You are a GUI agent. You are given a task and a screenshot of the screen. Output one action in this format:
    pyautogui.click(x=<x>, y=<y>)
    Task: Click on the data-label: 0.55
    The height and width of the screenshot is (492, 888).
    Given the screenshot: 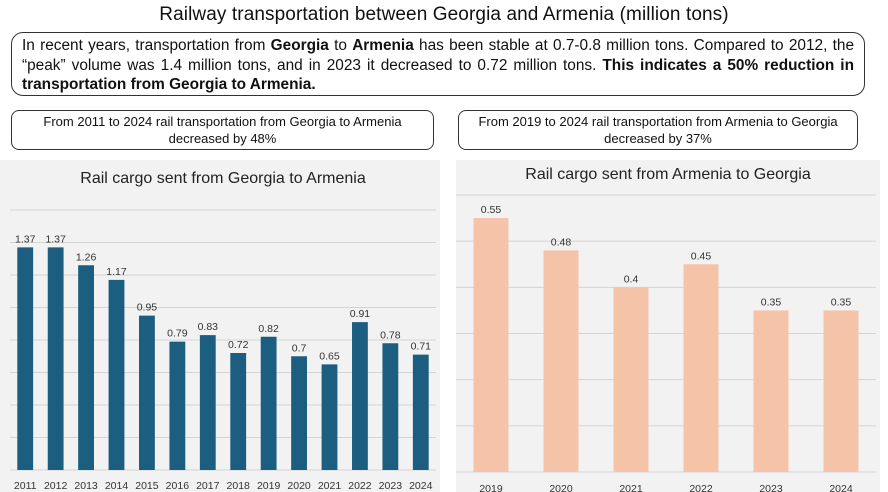 What is the action you would take?
    pyautogui.click(x=491, y=210)
    